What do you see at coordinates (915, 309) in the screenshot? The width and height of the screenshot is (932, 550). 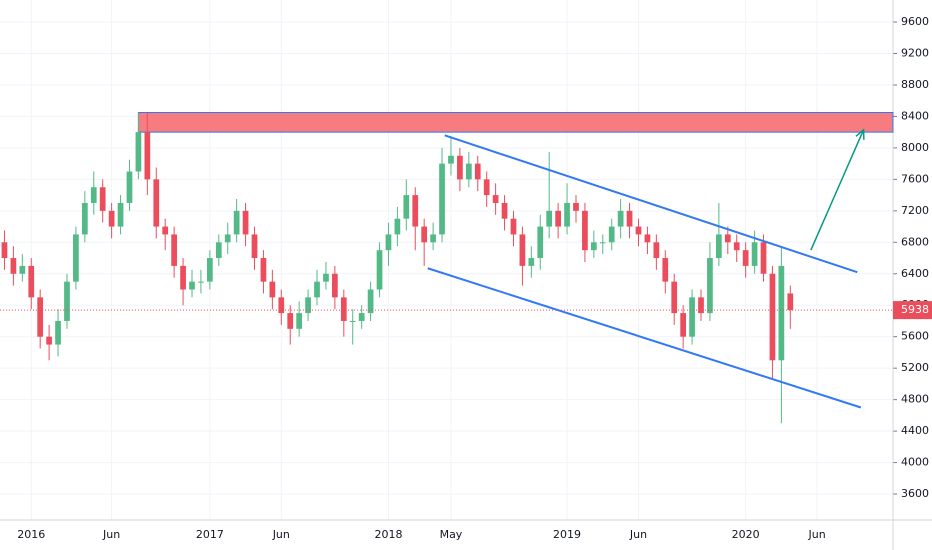 I see `last-price-label: 5938` at bounding box center [915, 309].